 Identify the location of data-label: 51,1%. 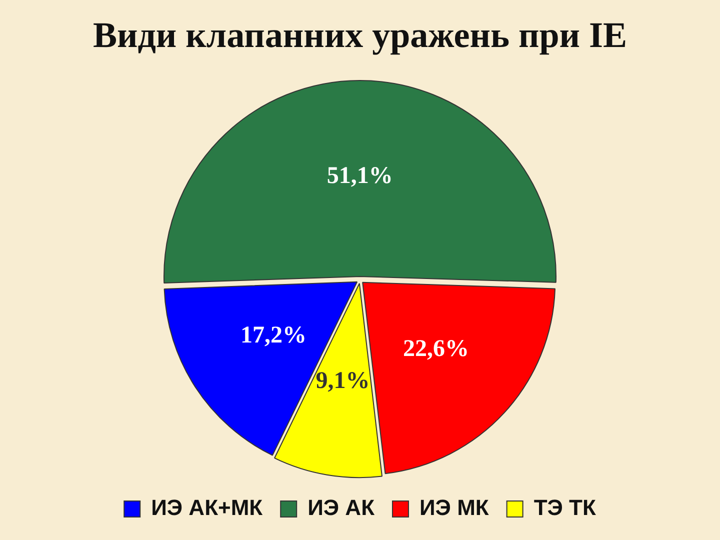
(359, 175).